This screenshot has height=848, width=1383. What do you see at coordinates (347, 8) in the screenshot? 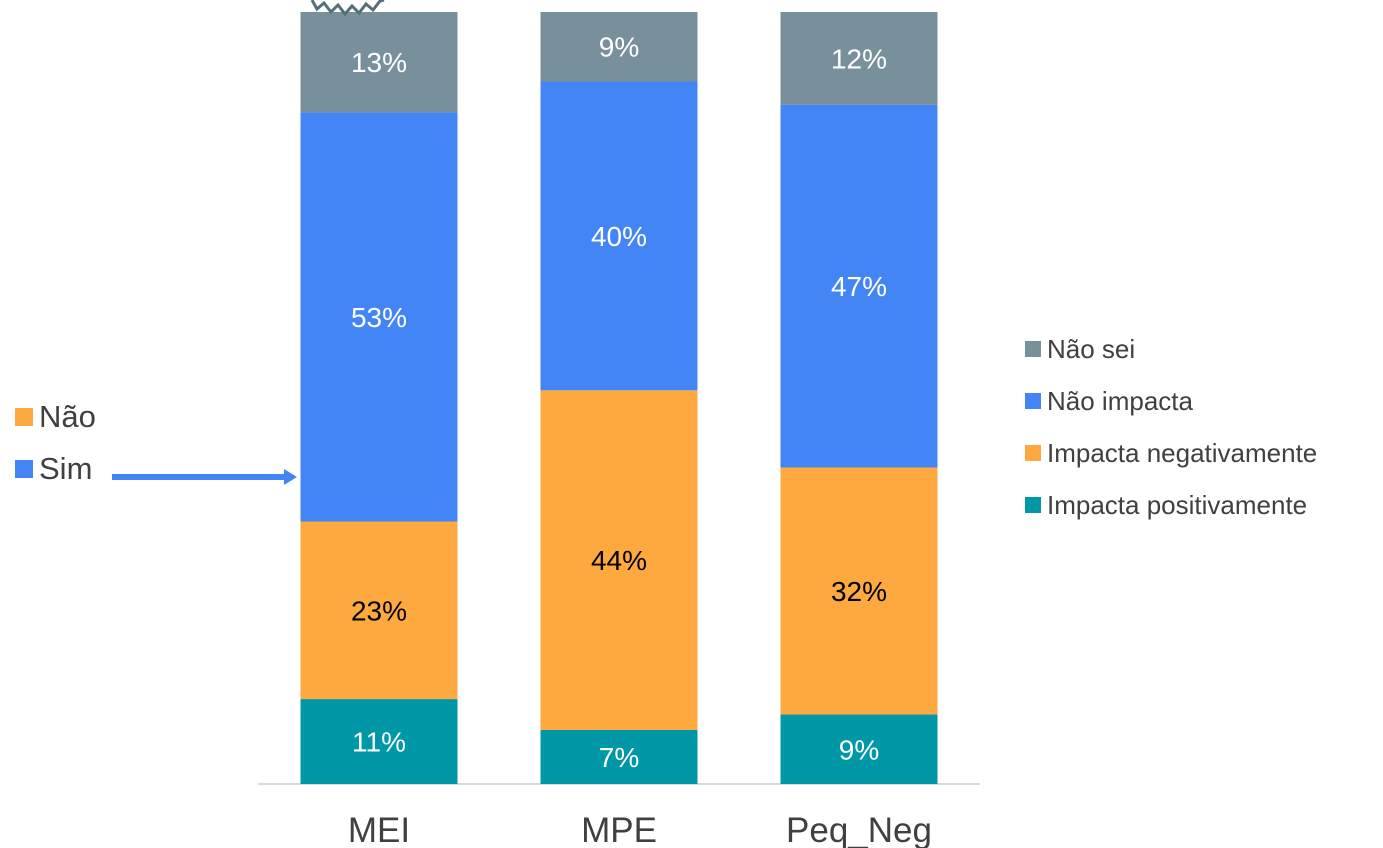
I see `axis-break-mark` at bounding box center [347, 8].